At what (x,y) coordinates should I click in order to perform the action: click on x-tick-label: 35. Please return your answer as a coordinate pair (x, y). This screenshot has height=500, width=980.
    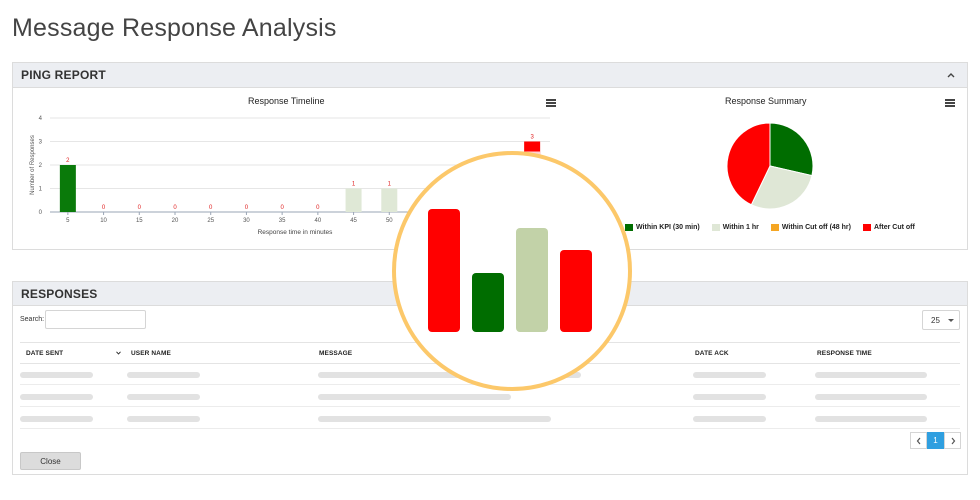
    Looking at the image, I should click on (282, 221).